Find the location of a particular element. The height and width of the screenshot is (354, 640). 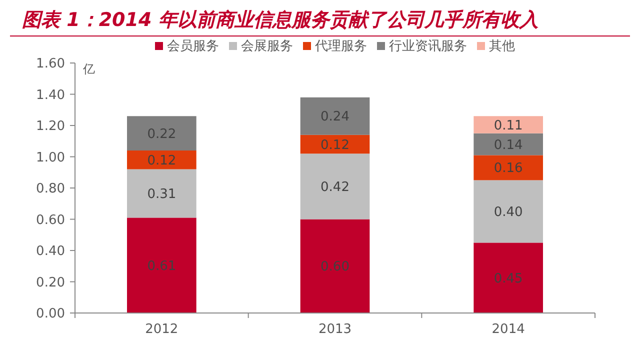

data-label: 0.22 is located at coordinates (161, 134).